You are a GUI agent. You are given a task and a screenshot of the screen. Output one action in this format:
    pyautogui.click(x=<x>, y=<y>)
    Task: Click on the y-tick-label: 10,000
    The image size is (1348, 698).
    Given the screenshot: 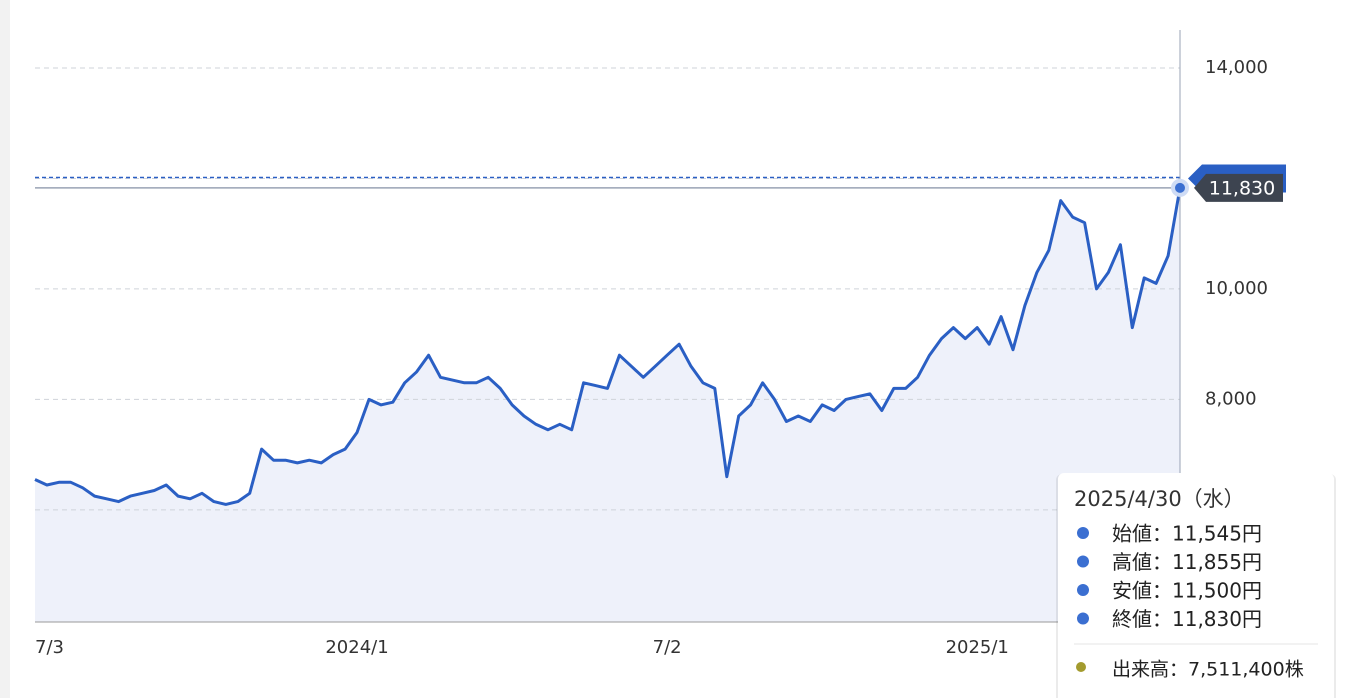 What is the action you would take?
    pyautogui.click(x=1236, y=288)
    